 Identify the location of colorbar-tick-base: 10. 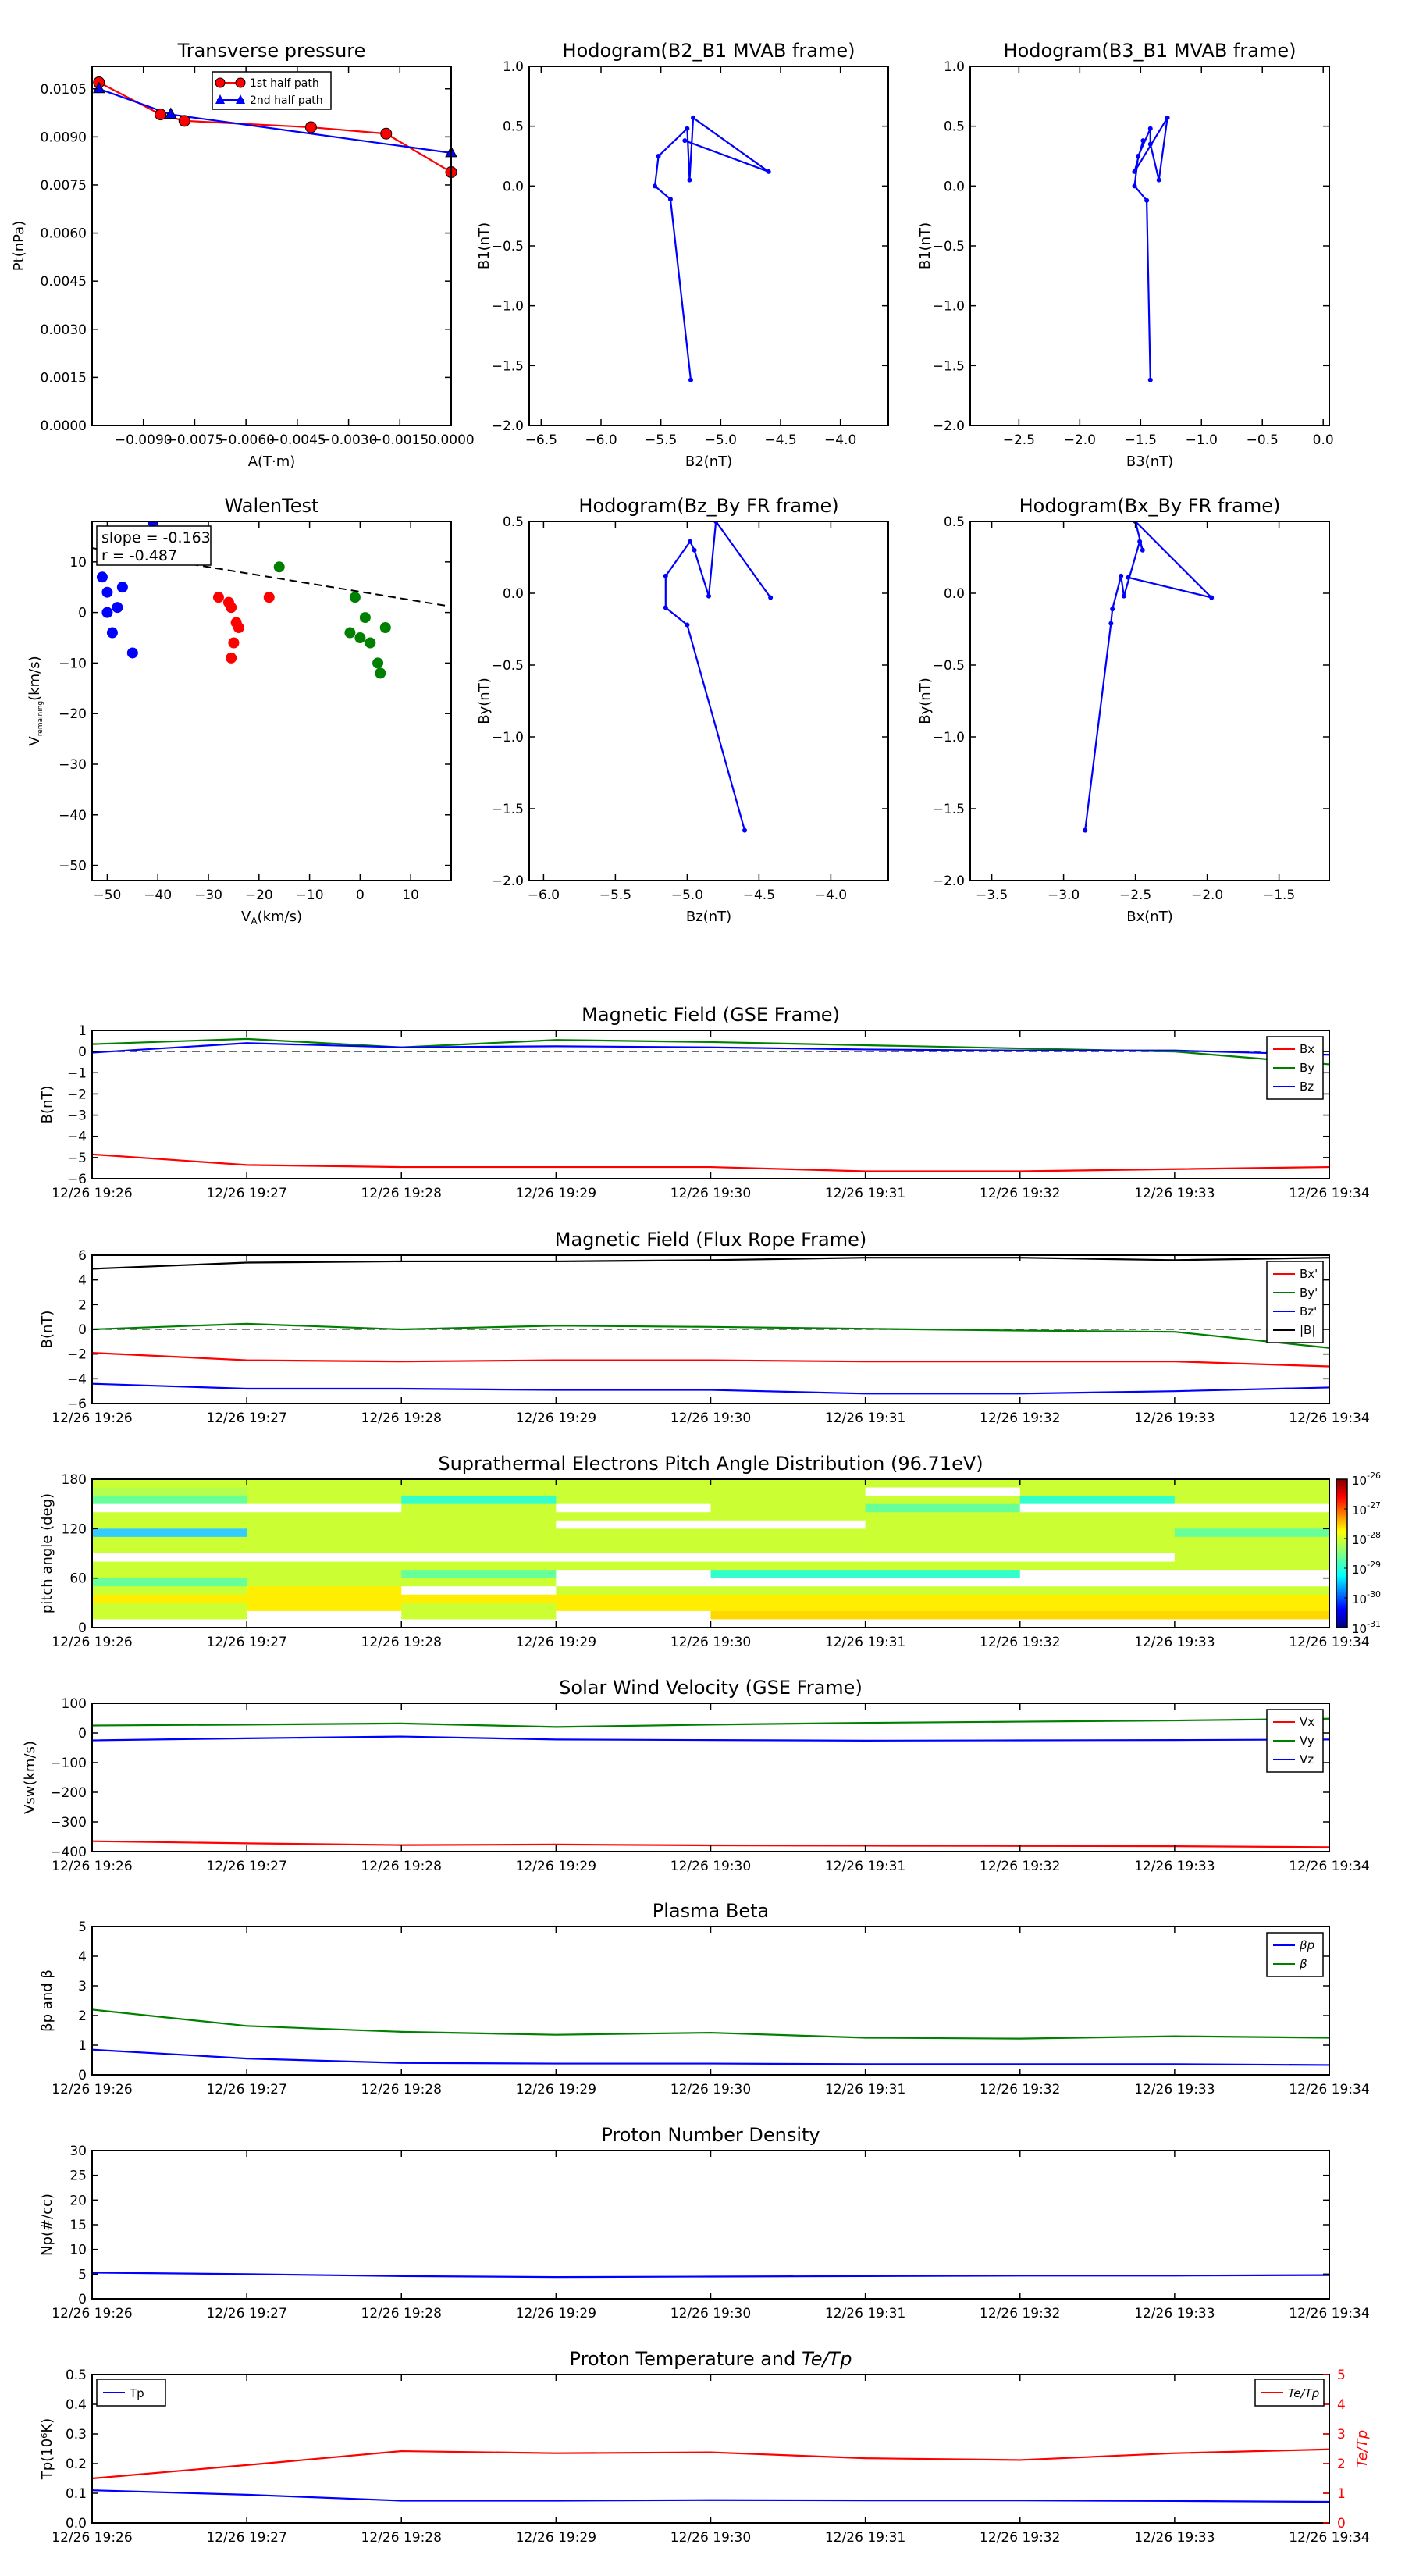
(1360, 1599).